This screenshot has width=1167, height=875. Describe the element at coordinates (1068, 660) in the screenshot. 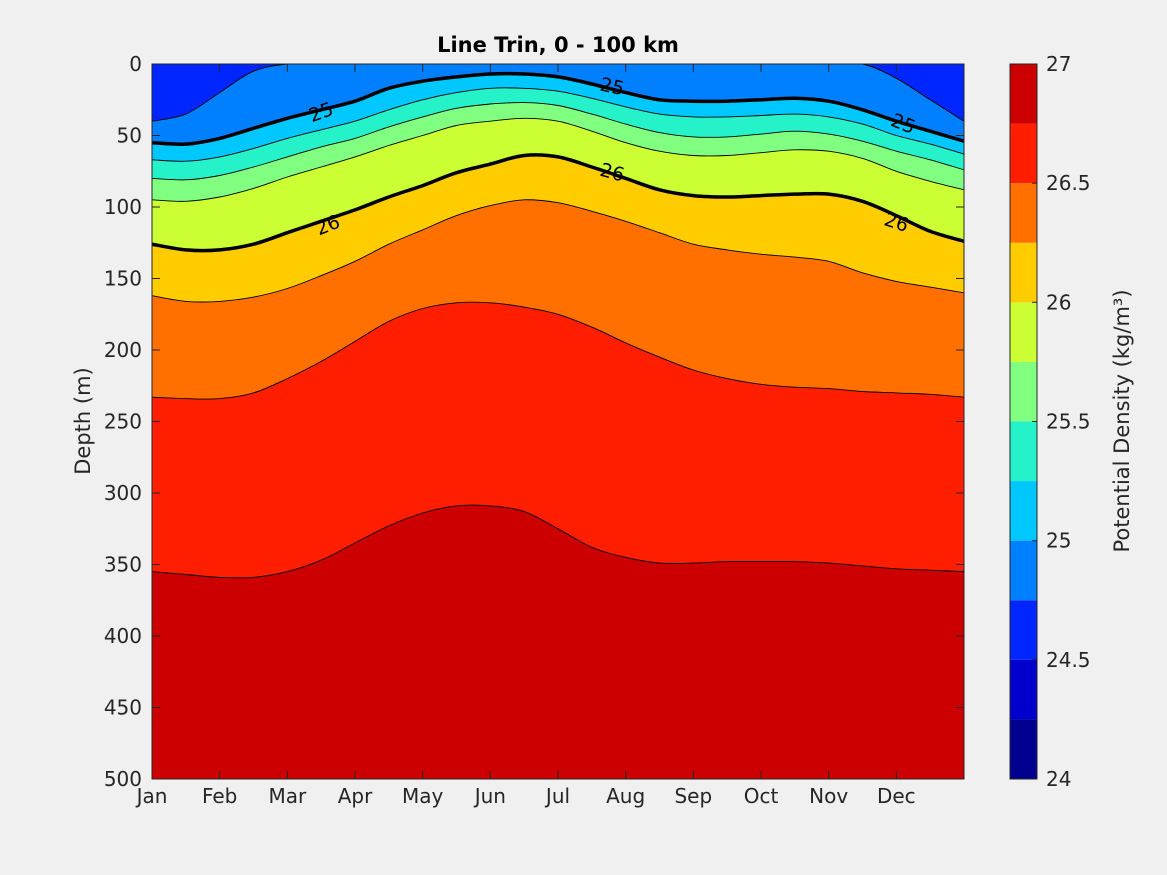

I see `colorbar-tick-label: 24.5` at that location.